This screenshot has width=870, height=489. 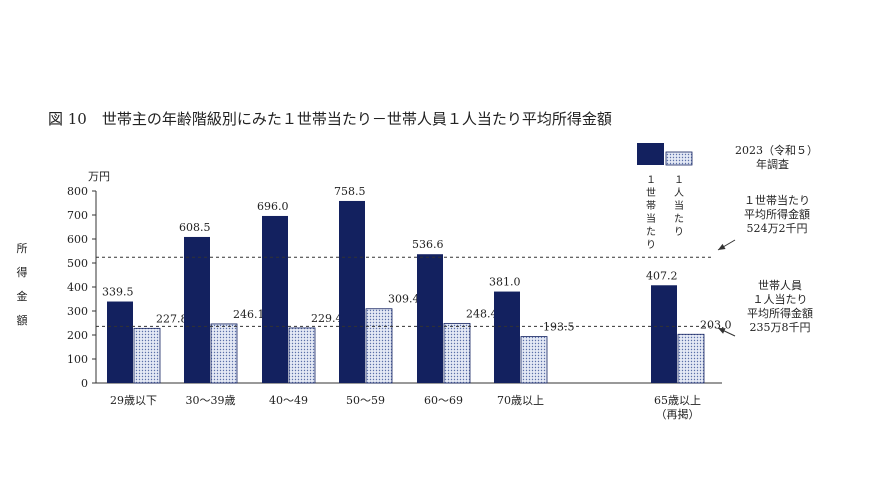 I want to click on data-label-household: 758.5, so click(x=350, y=191).